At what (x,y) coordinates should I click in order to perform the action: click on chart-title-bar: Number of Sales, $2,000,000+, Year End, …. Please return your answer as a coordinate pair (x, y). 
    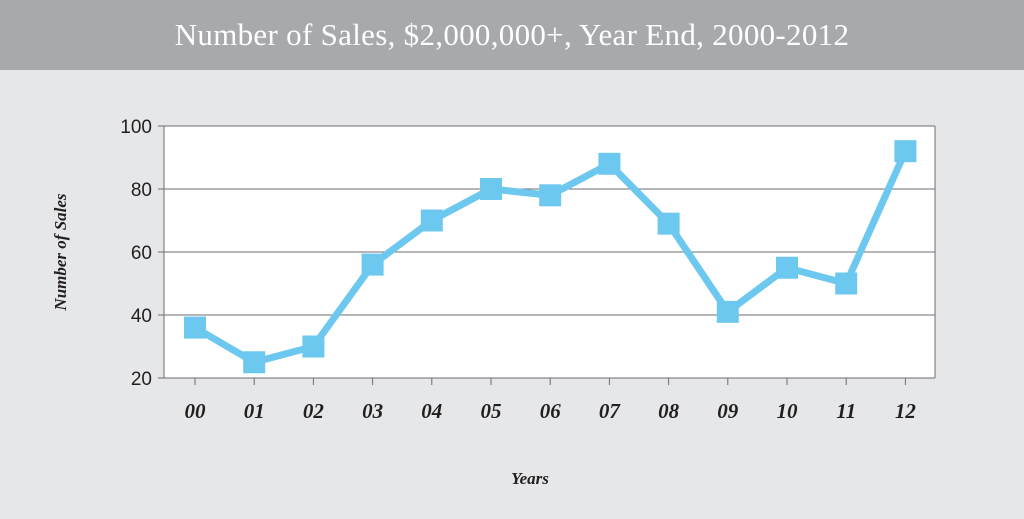
    Looking at the image, I should click on (512, 35).